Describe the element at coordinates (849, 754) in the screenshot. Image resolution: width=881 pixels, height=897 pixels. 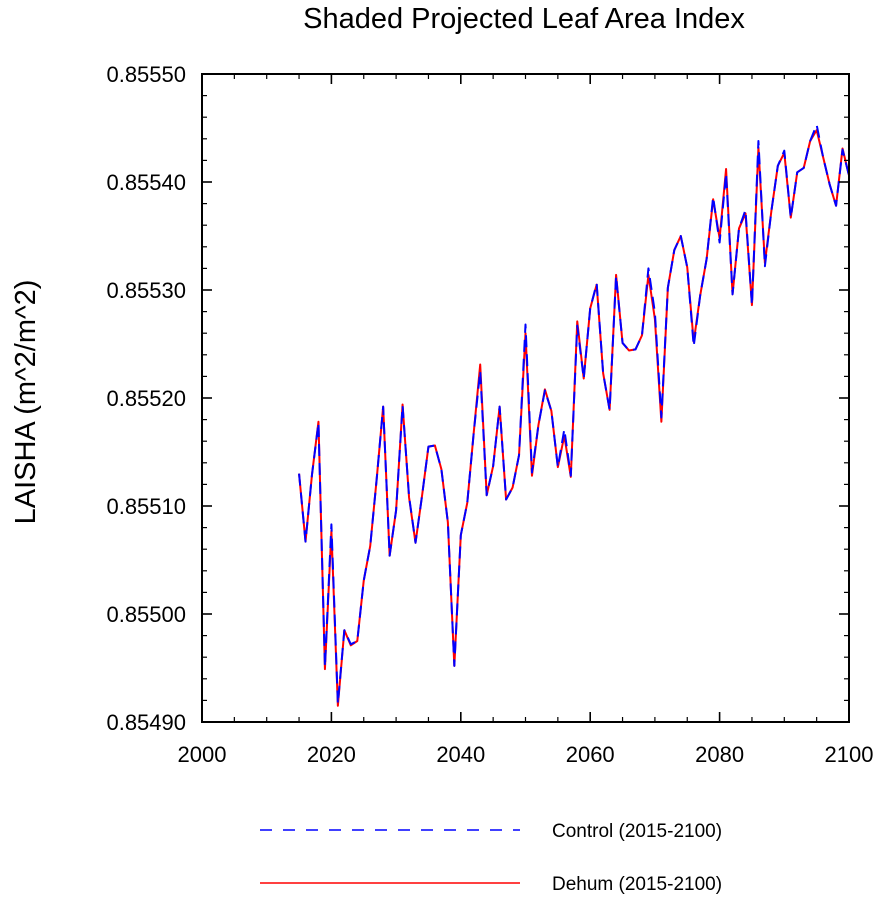
I see `x-tick-label: 2100` at that location.